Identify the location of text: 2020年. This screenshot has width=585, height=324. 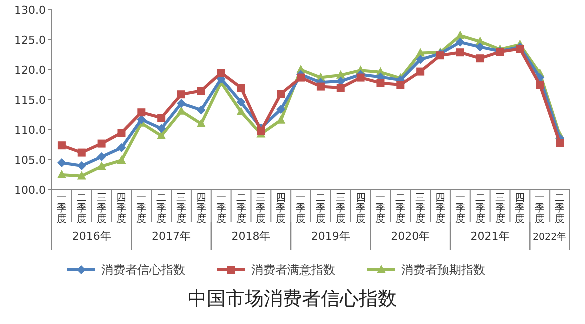
(410, 236).